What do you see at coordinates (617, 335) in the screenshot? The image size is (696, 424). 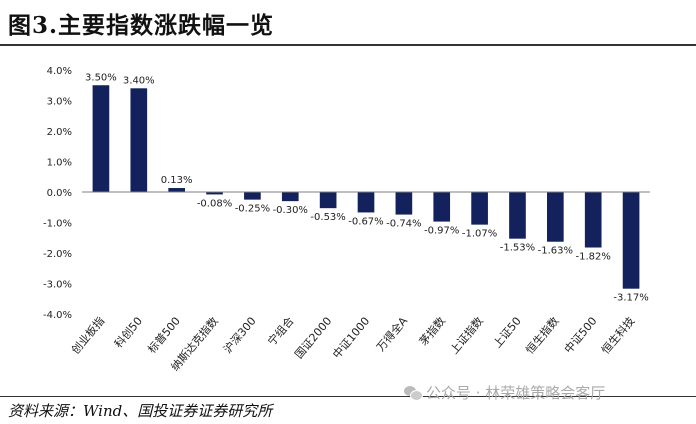 I see `x-tick-label: 恒生科技` at bounding box center [617, 335].